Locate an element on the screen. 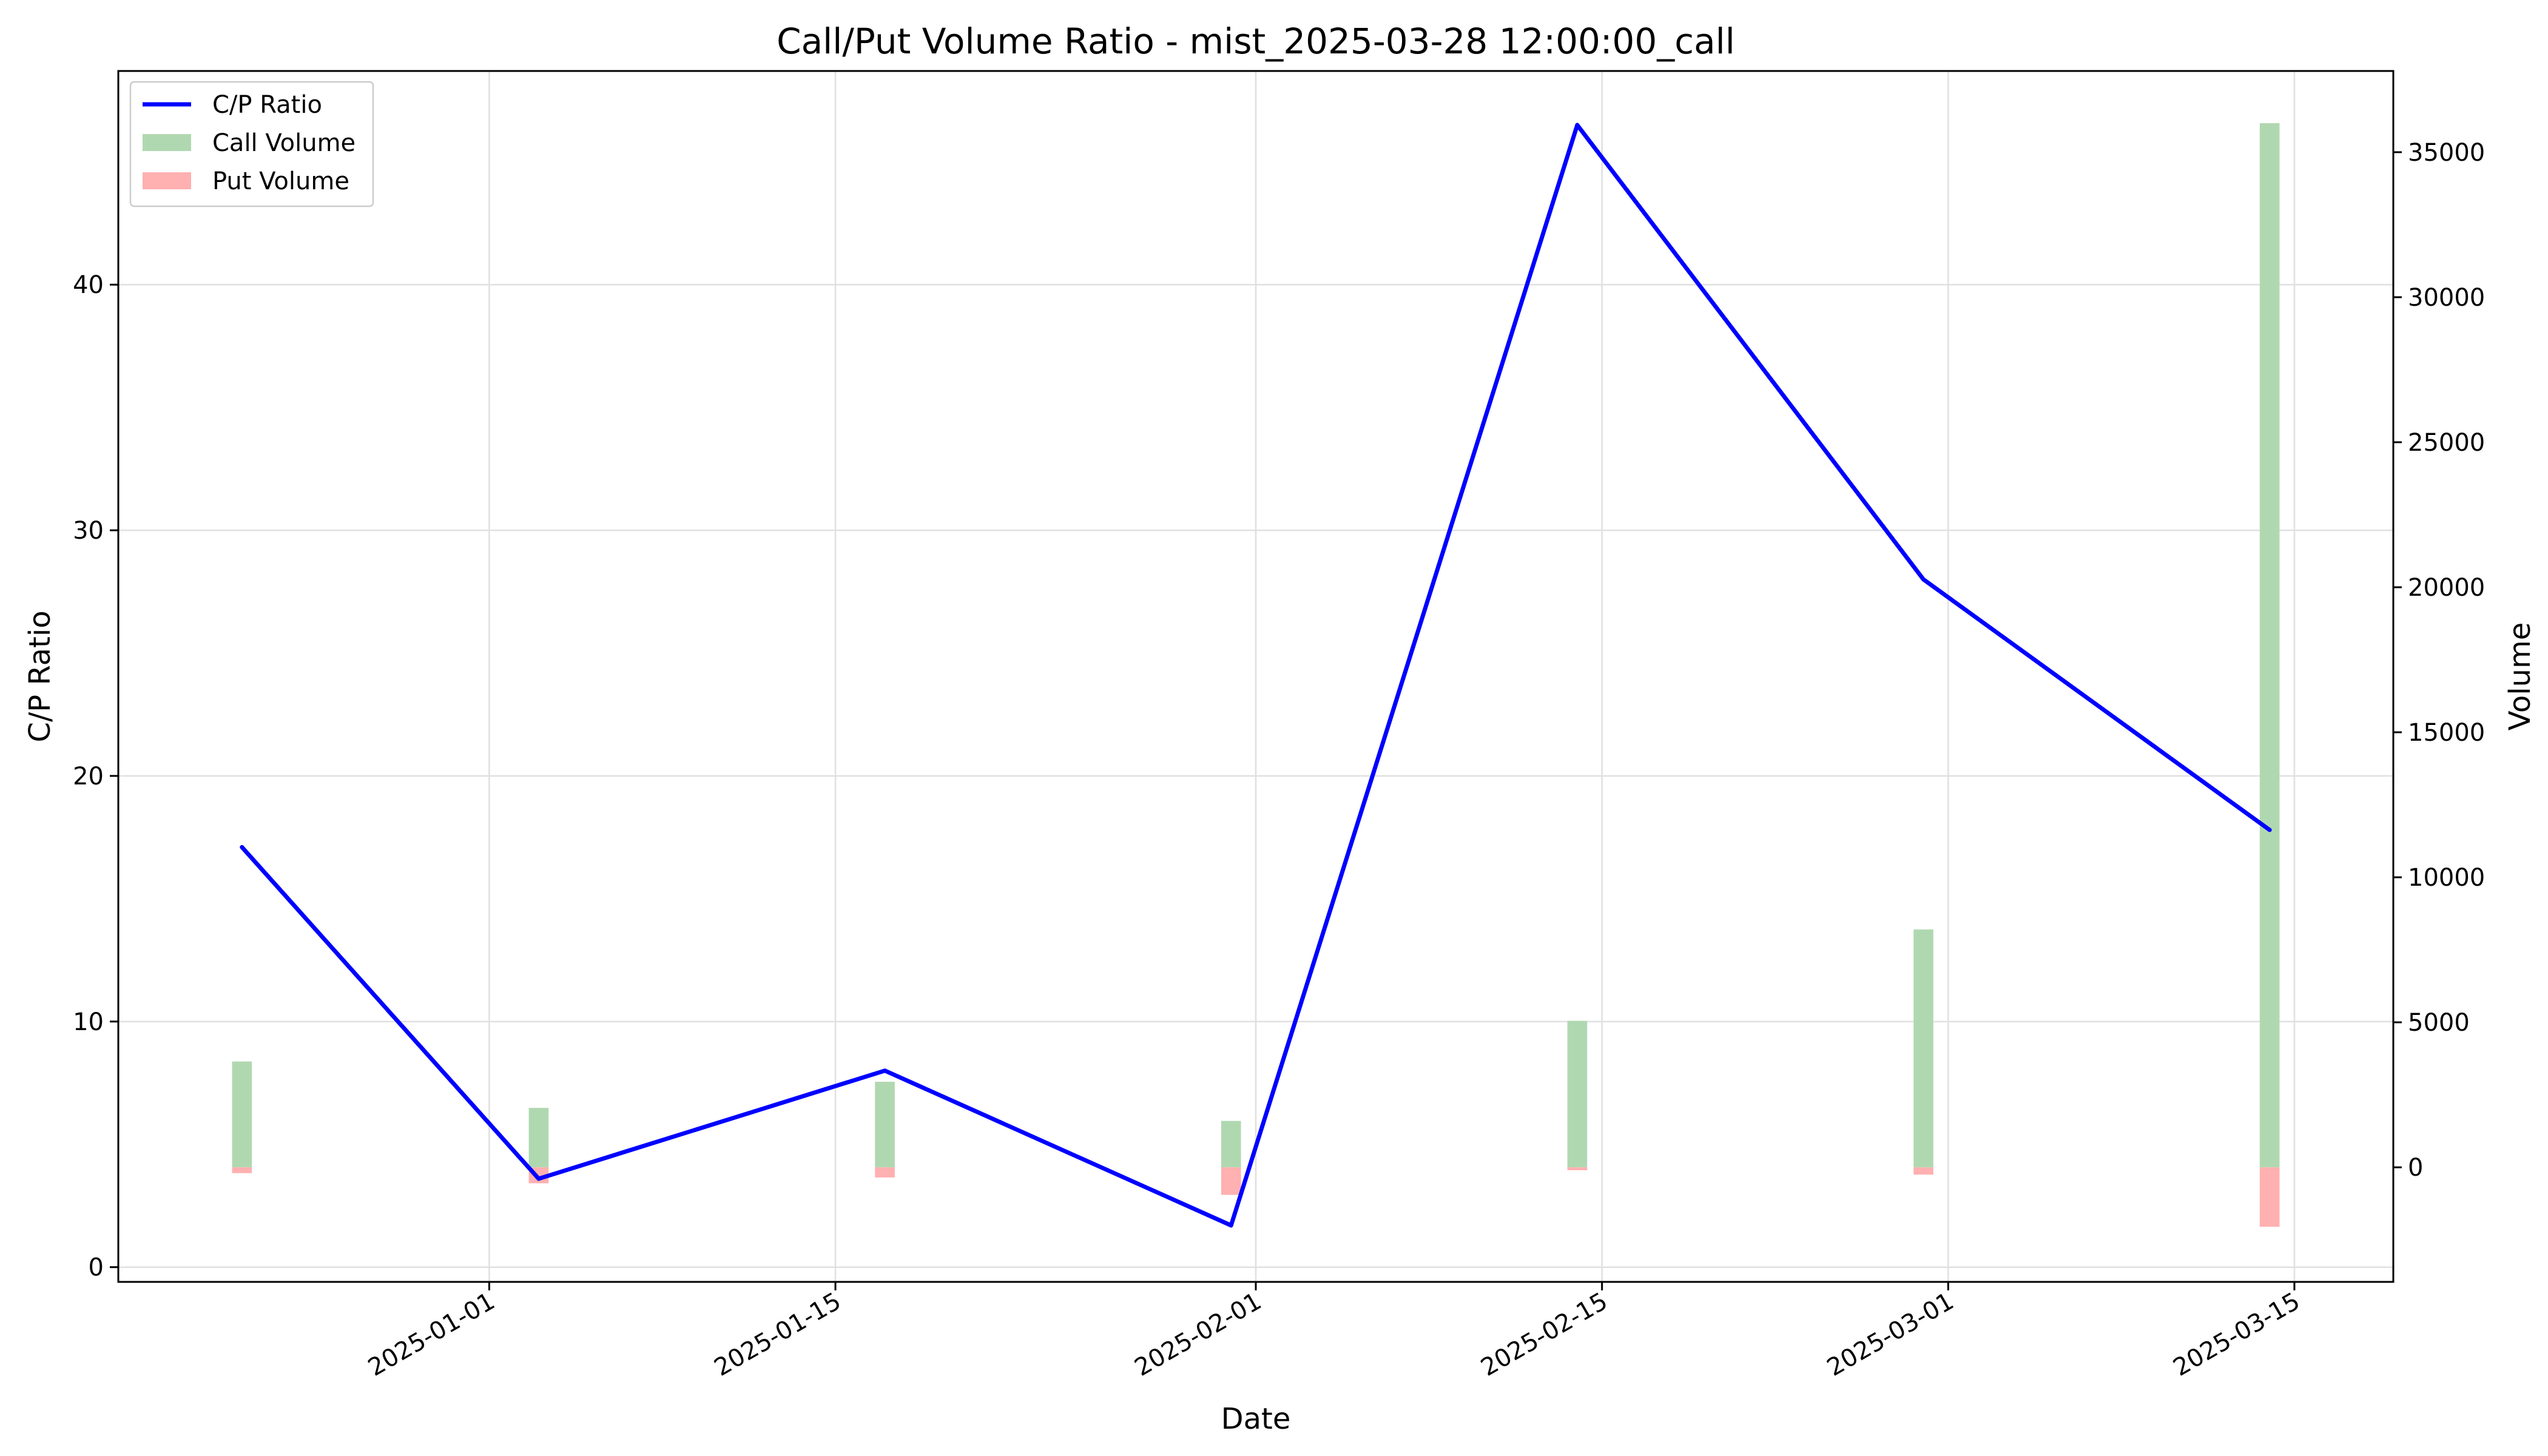 Image resolution: width=2548 pixels, height=1456 pixels. x-tick-label: 2025-02-01 is located at coordinates (1198, 1334).